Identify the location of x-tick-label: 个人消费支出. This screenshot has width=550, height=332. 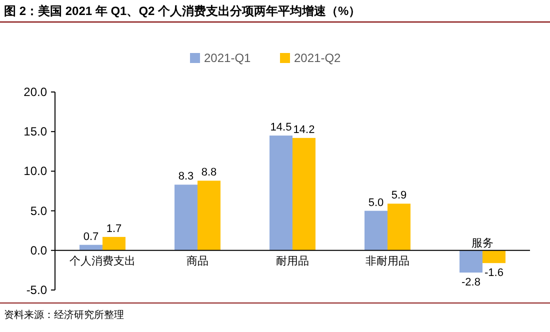
(103, 261).